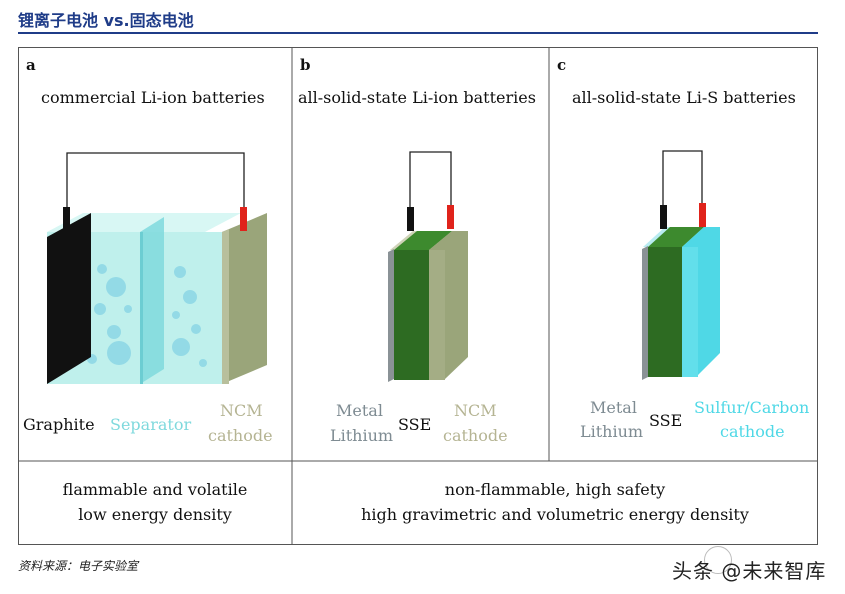  What do you see at coordinates (749, 571) in the screenshot?
I see `watermark-text: 头条 @未来智库` at bounding box center [749, 571].